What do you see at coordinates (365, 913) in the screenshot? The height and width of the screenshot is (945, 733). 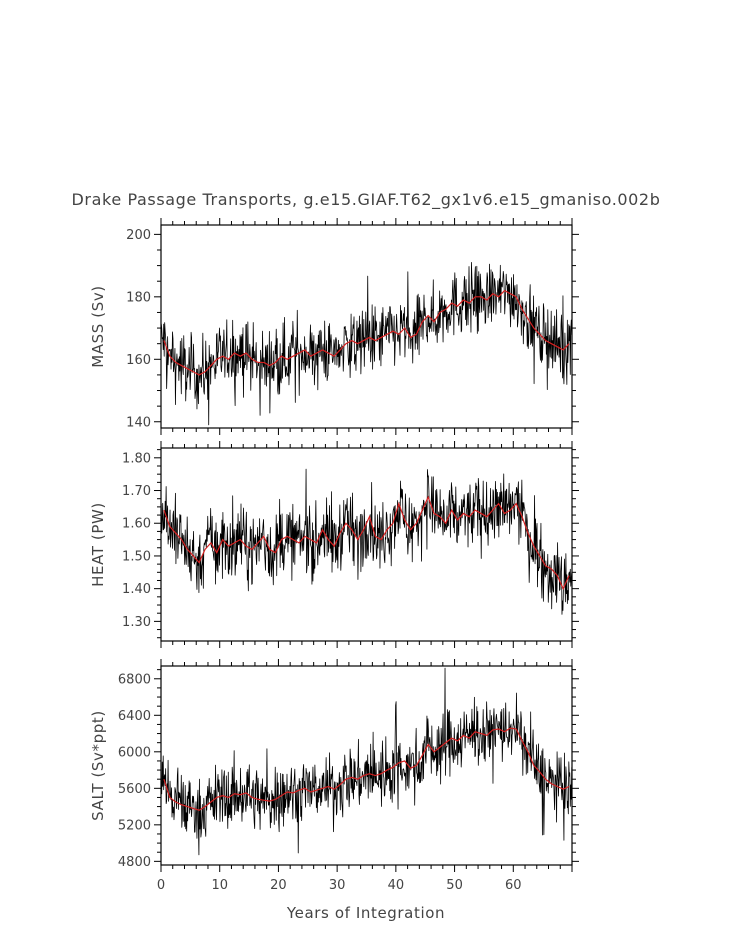 I see `x-axis-label: Years of Integration` at bounding box center [365, 913].